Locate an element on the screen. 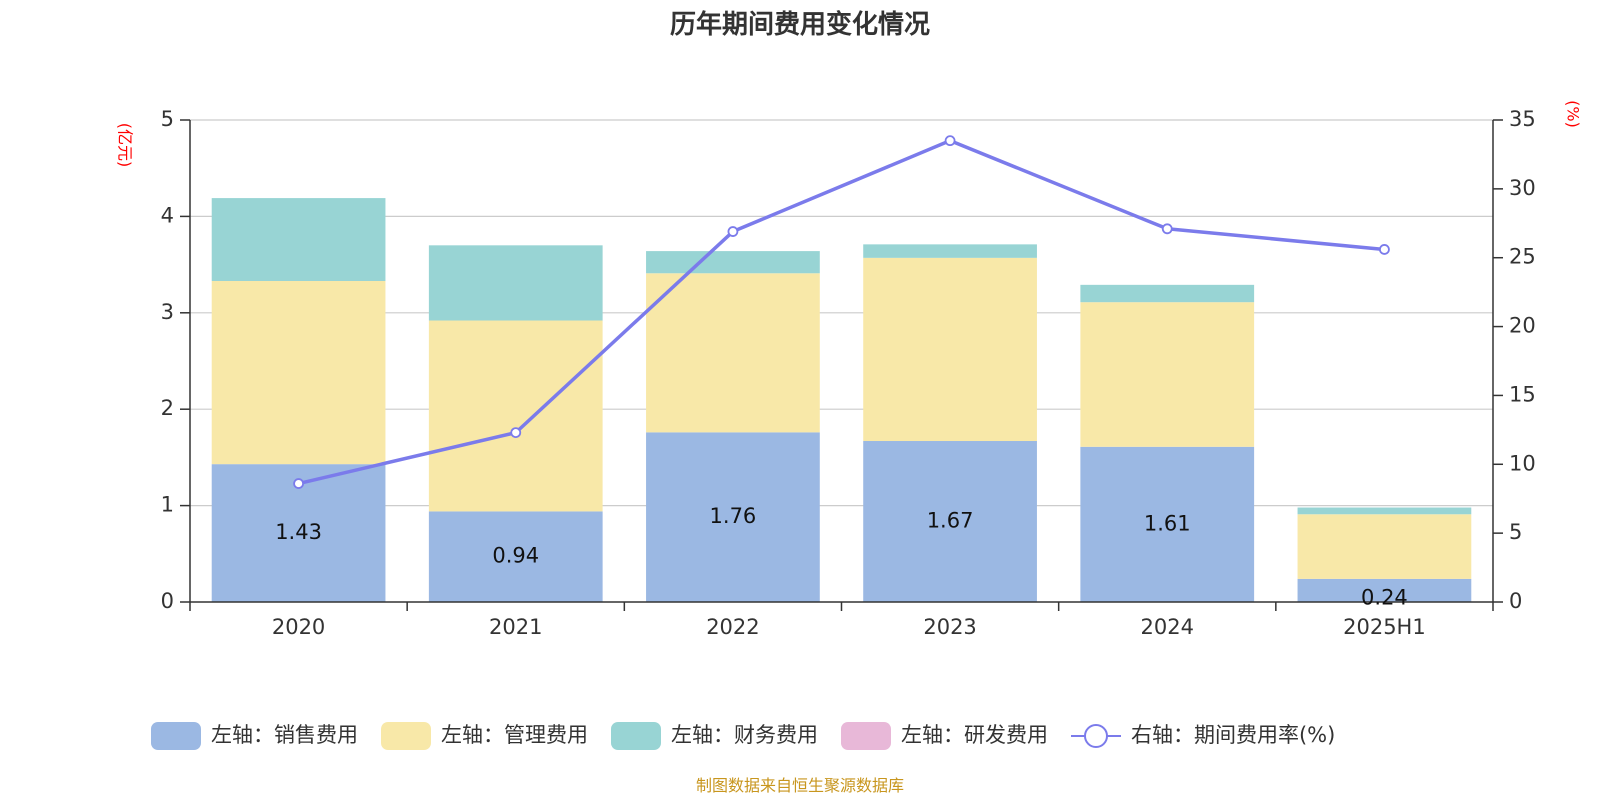 The width and height of the screenshot is (1600, 800). left-tick-label: 3 is located at coordinates (167, 312).